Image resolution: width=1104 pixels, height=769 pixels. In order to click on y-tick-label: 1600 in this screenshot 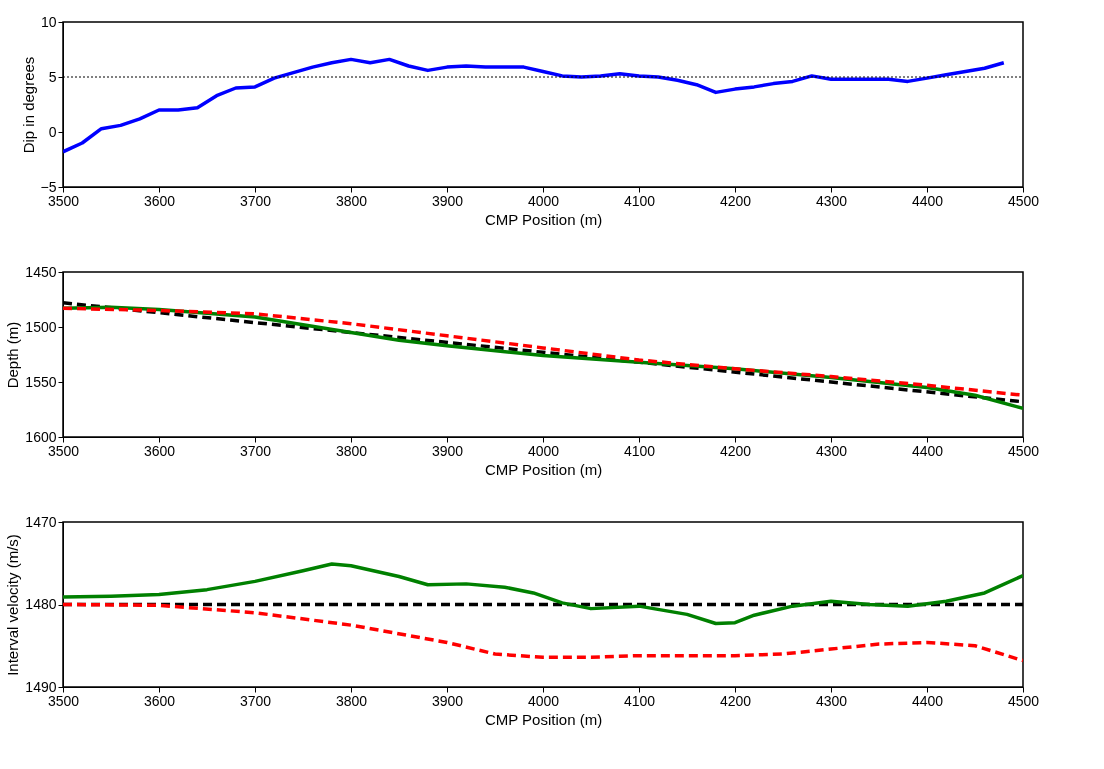, I will do `click(41, 436)`.